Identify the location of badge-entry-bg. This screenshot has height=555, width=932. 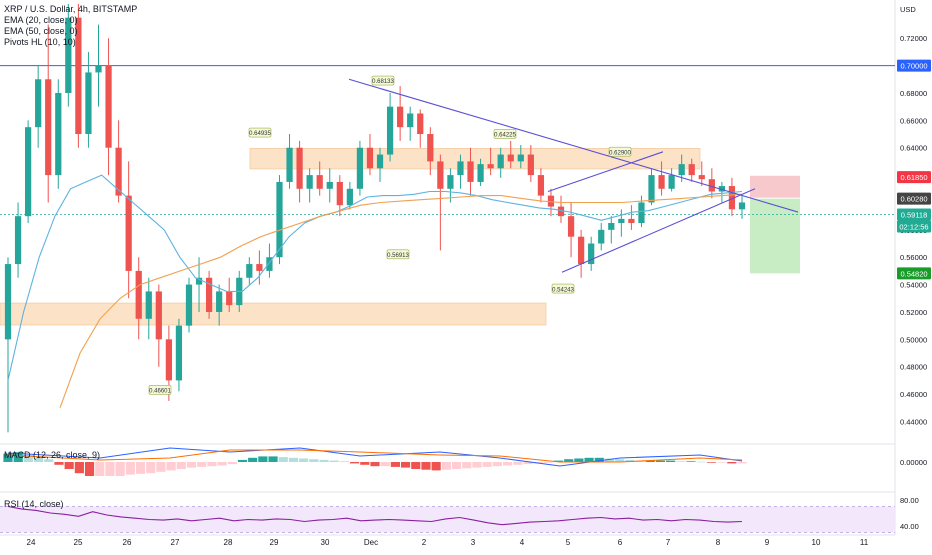
(914, 198).